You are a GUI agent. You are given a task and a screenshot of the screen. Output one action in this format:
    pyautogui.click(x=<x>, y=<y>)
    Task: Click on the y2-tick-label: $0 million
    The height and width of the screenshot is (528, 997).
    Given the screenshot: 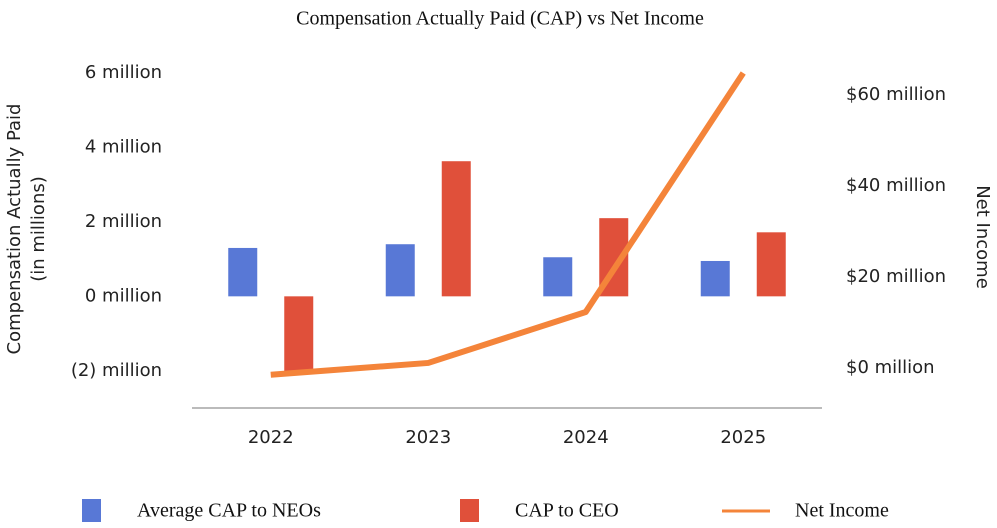 What is the action you would take?
    pyautogui.click(x=890, y=367)
    